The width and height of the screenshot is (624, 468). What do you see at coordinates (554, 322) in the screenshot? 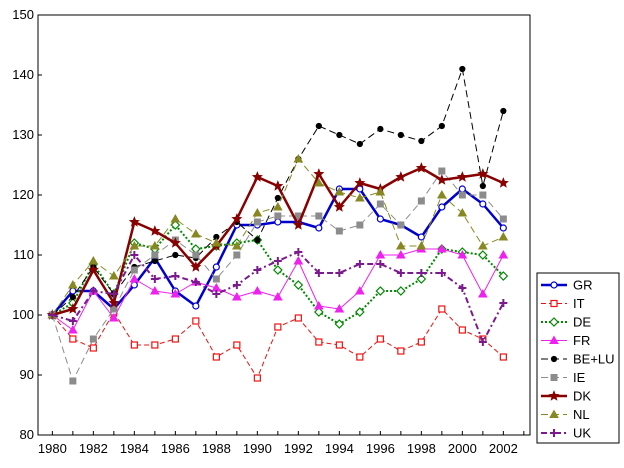
I see `legend-marker-de` at bounding box center [554, 322].